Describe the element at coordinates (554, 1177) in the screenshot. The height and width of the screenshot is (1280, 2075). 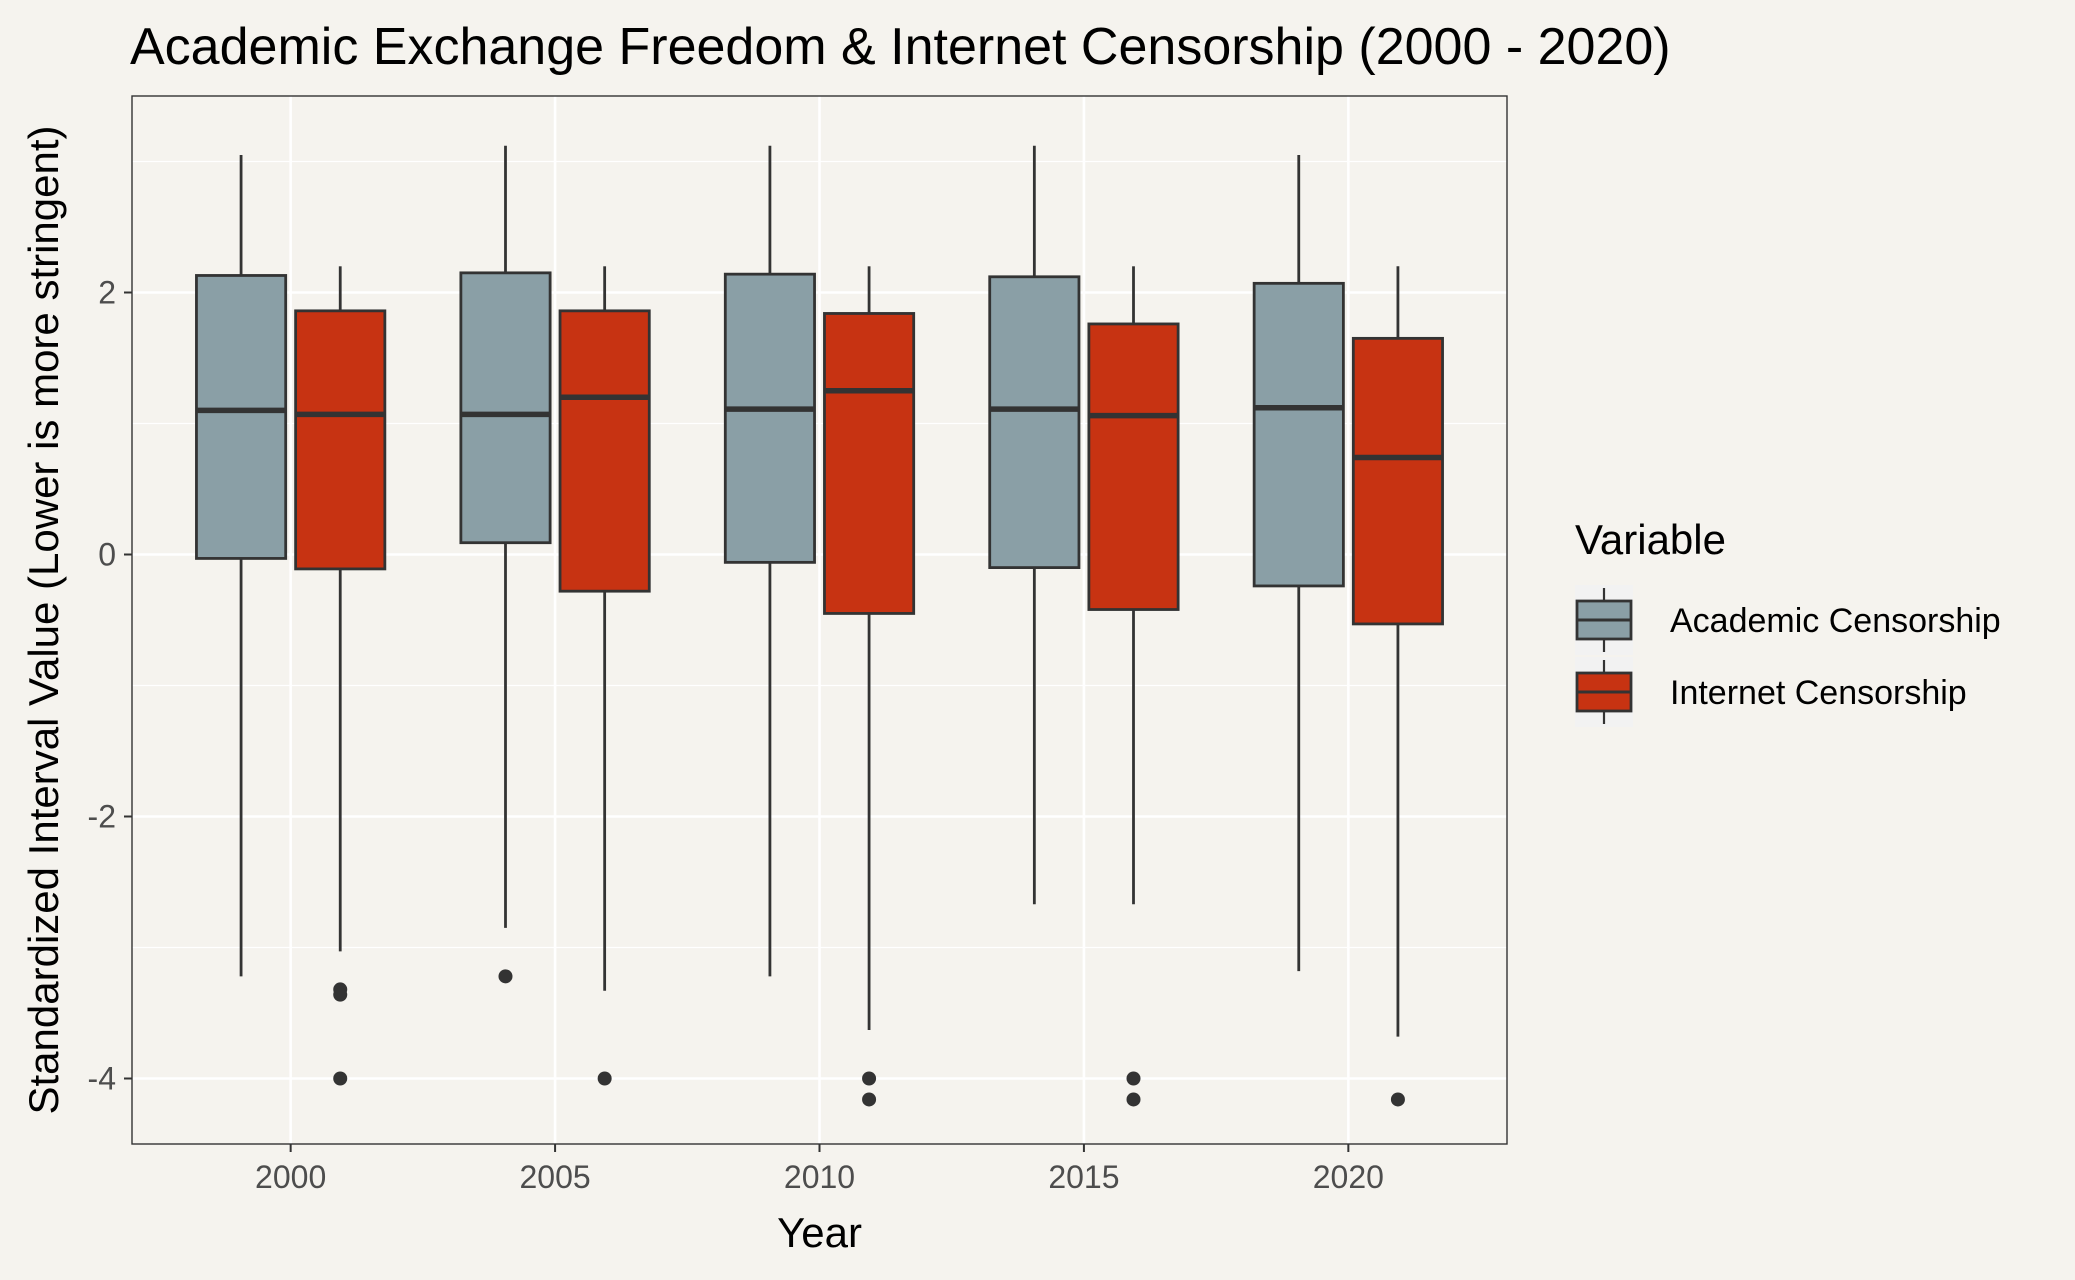
I see `x-tick-label: 2005` at that location.